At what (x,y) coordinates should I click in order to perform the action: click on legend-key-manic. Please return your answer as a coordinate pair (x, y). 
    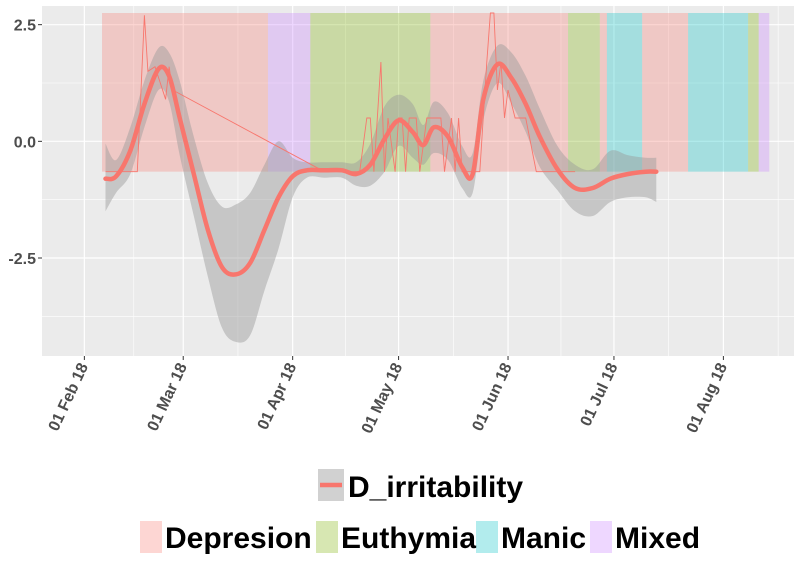
    Looking at the image, I should click on (487, 537).